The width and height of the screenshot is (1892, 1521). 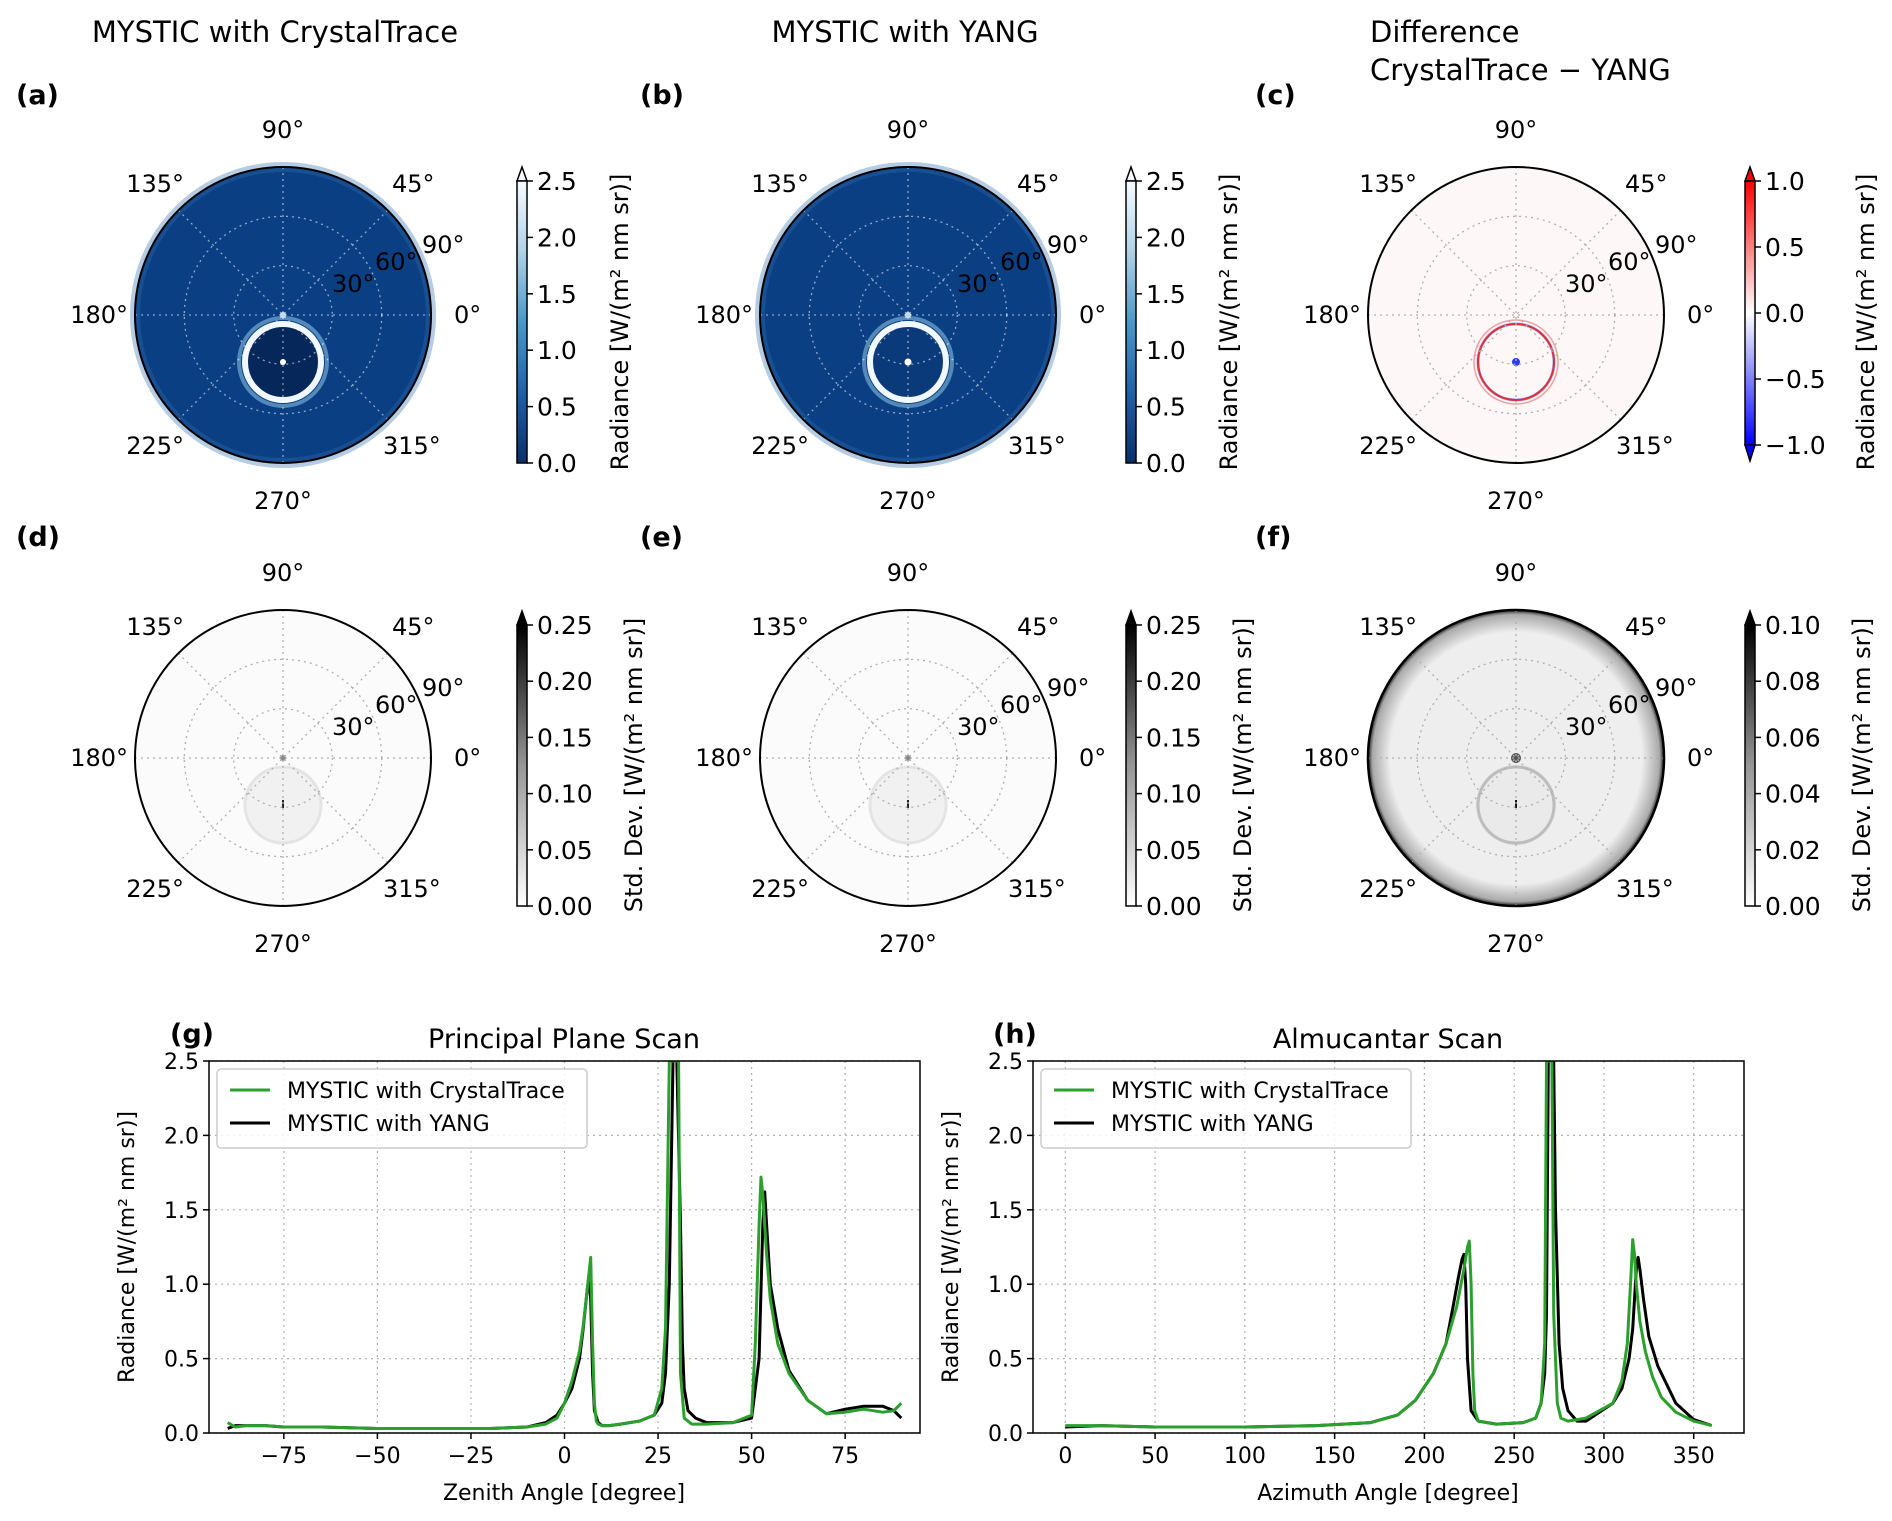 What do you see at coordinates (1793, 737) in the screenshot?
I see `colorbar-tick-label-f-3: 0.06` at bounding box center [1793, 737].